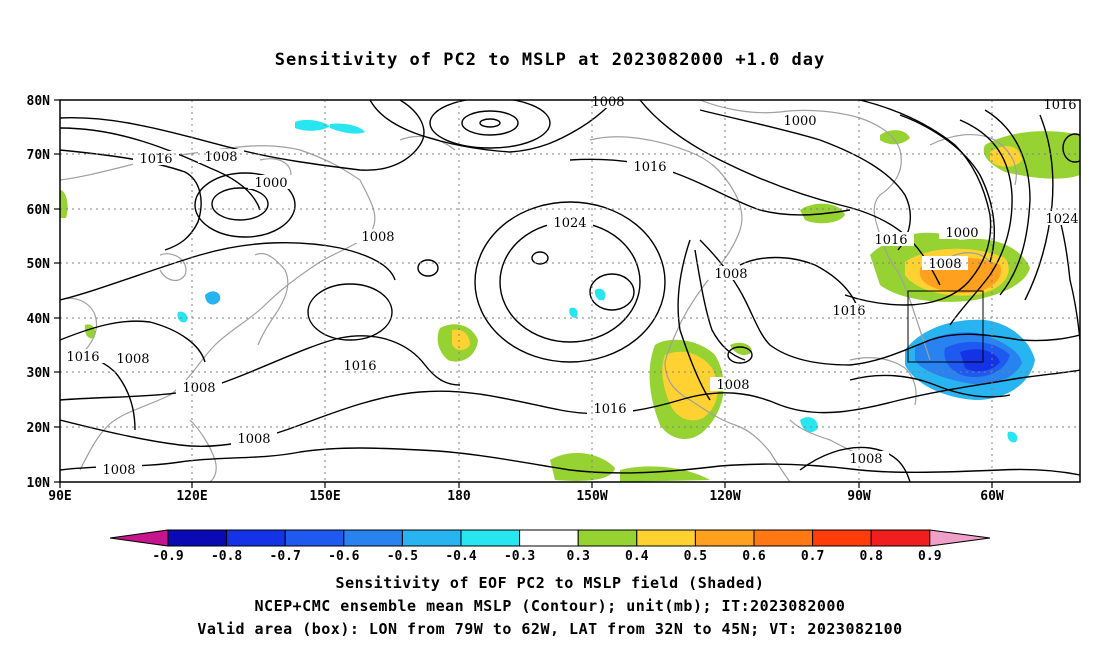  What do you see at coordinates (724, 496) in the screenshot?
I see `x-tick-label: 120W` at bounding box center [724, 496].